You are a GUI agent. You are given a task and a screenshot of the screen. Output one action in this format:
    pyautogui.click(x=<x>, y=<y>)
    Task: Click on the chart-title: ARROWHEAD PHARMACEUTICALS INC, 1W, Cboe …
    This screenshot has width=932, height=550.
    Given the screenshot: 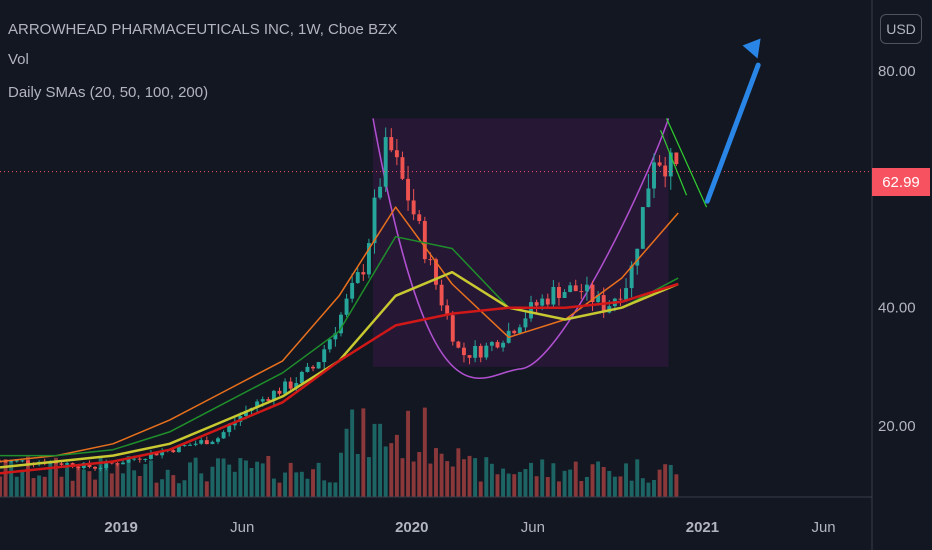 What is the action you would take?
    pyautogui.click(x=203, y=29)
    